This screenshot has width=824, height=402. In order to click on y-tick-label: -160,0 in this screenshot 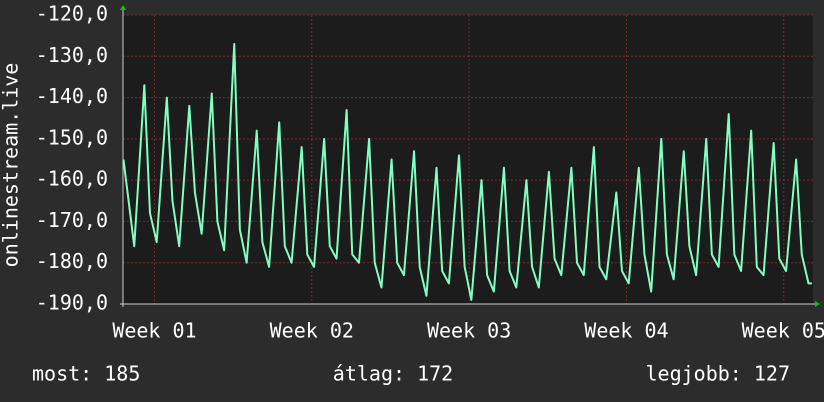, I will do `click(72, 179)`.